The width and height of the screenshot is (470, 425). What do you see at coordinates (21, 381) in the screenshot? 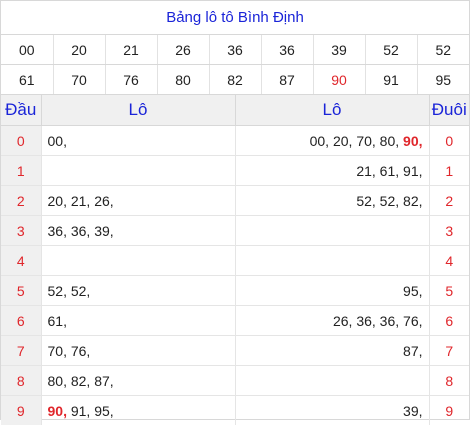
I see `dau-cell: 8` at bounding box center [21, 381].